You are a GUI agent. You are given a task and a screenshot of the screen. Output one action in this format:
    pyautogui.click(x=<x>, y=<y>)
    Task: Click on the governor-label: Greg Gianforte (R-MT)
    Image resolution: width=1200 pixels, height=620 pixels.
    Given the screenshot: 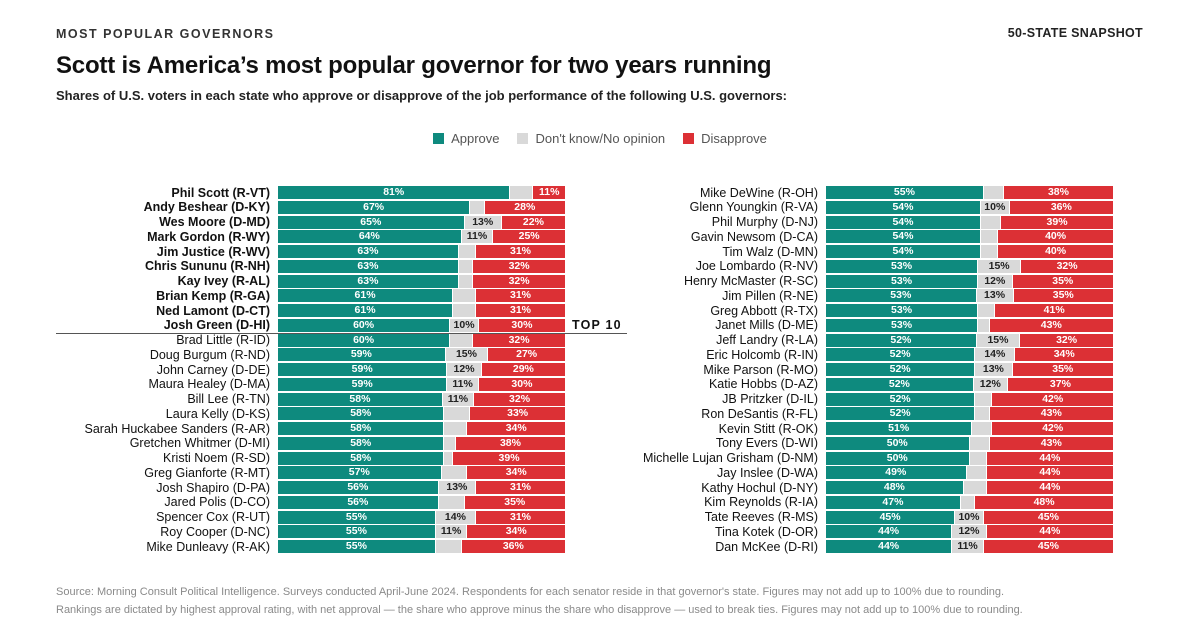 What is the action you would take?
    pyautogui.click(x=207, y=472)
    